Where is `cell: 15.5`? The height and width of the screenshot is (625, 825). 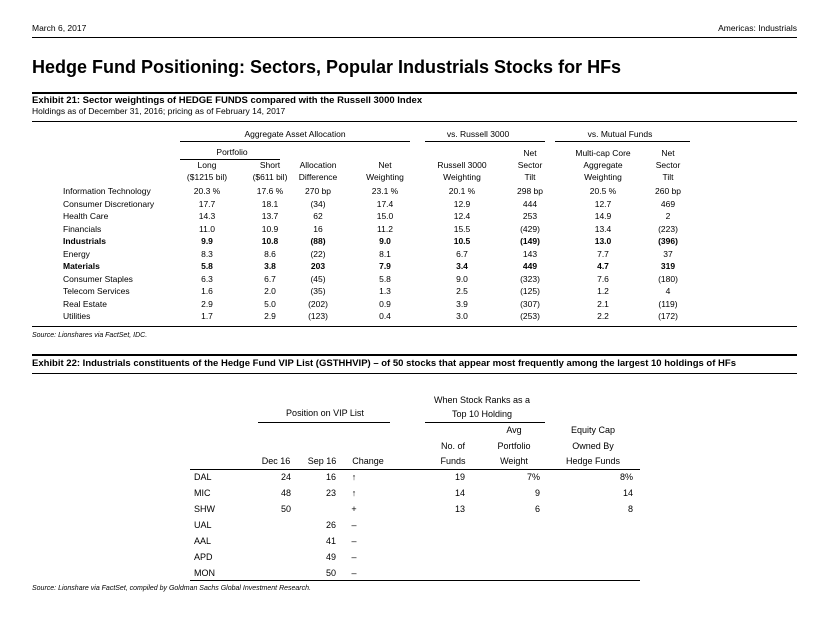
cell: 15.5 is located at coordinates (462, 228).